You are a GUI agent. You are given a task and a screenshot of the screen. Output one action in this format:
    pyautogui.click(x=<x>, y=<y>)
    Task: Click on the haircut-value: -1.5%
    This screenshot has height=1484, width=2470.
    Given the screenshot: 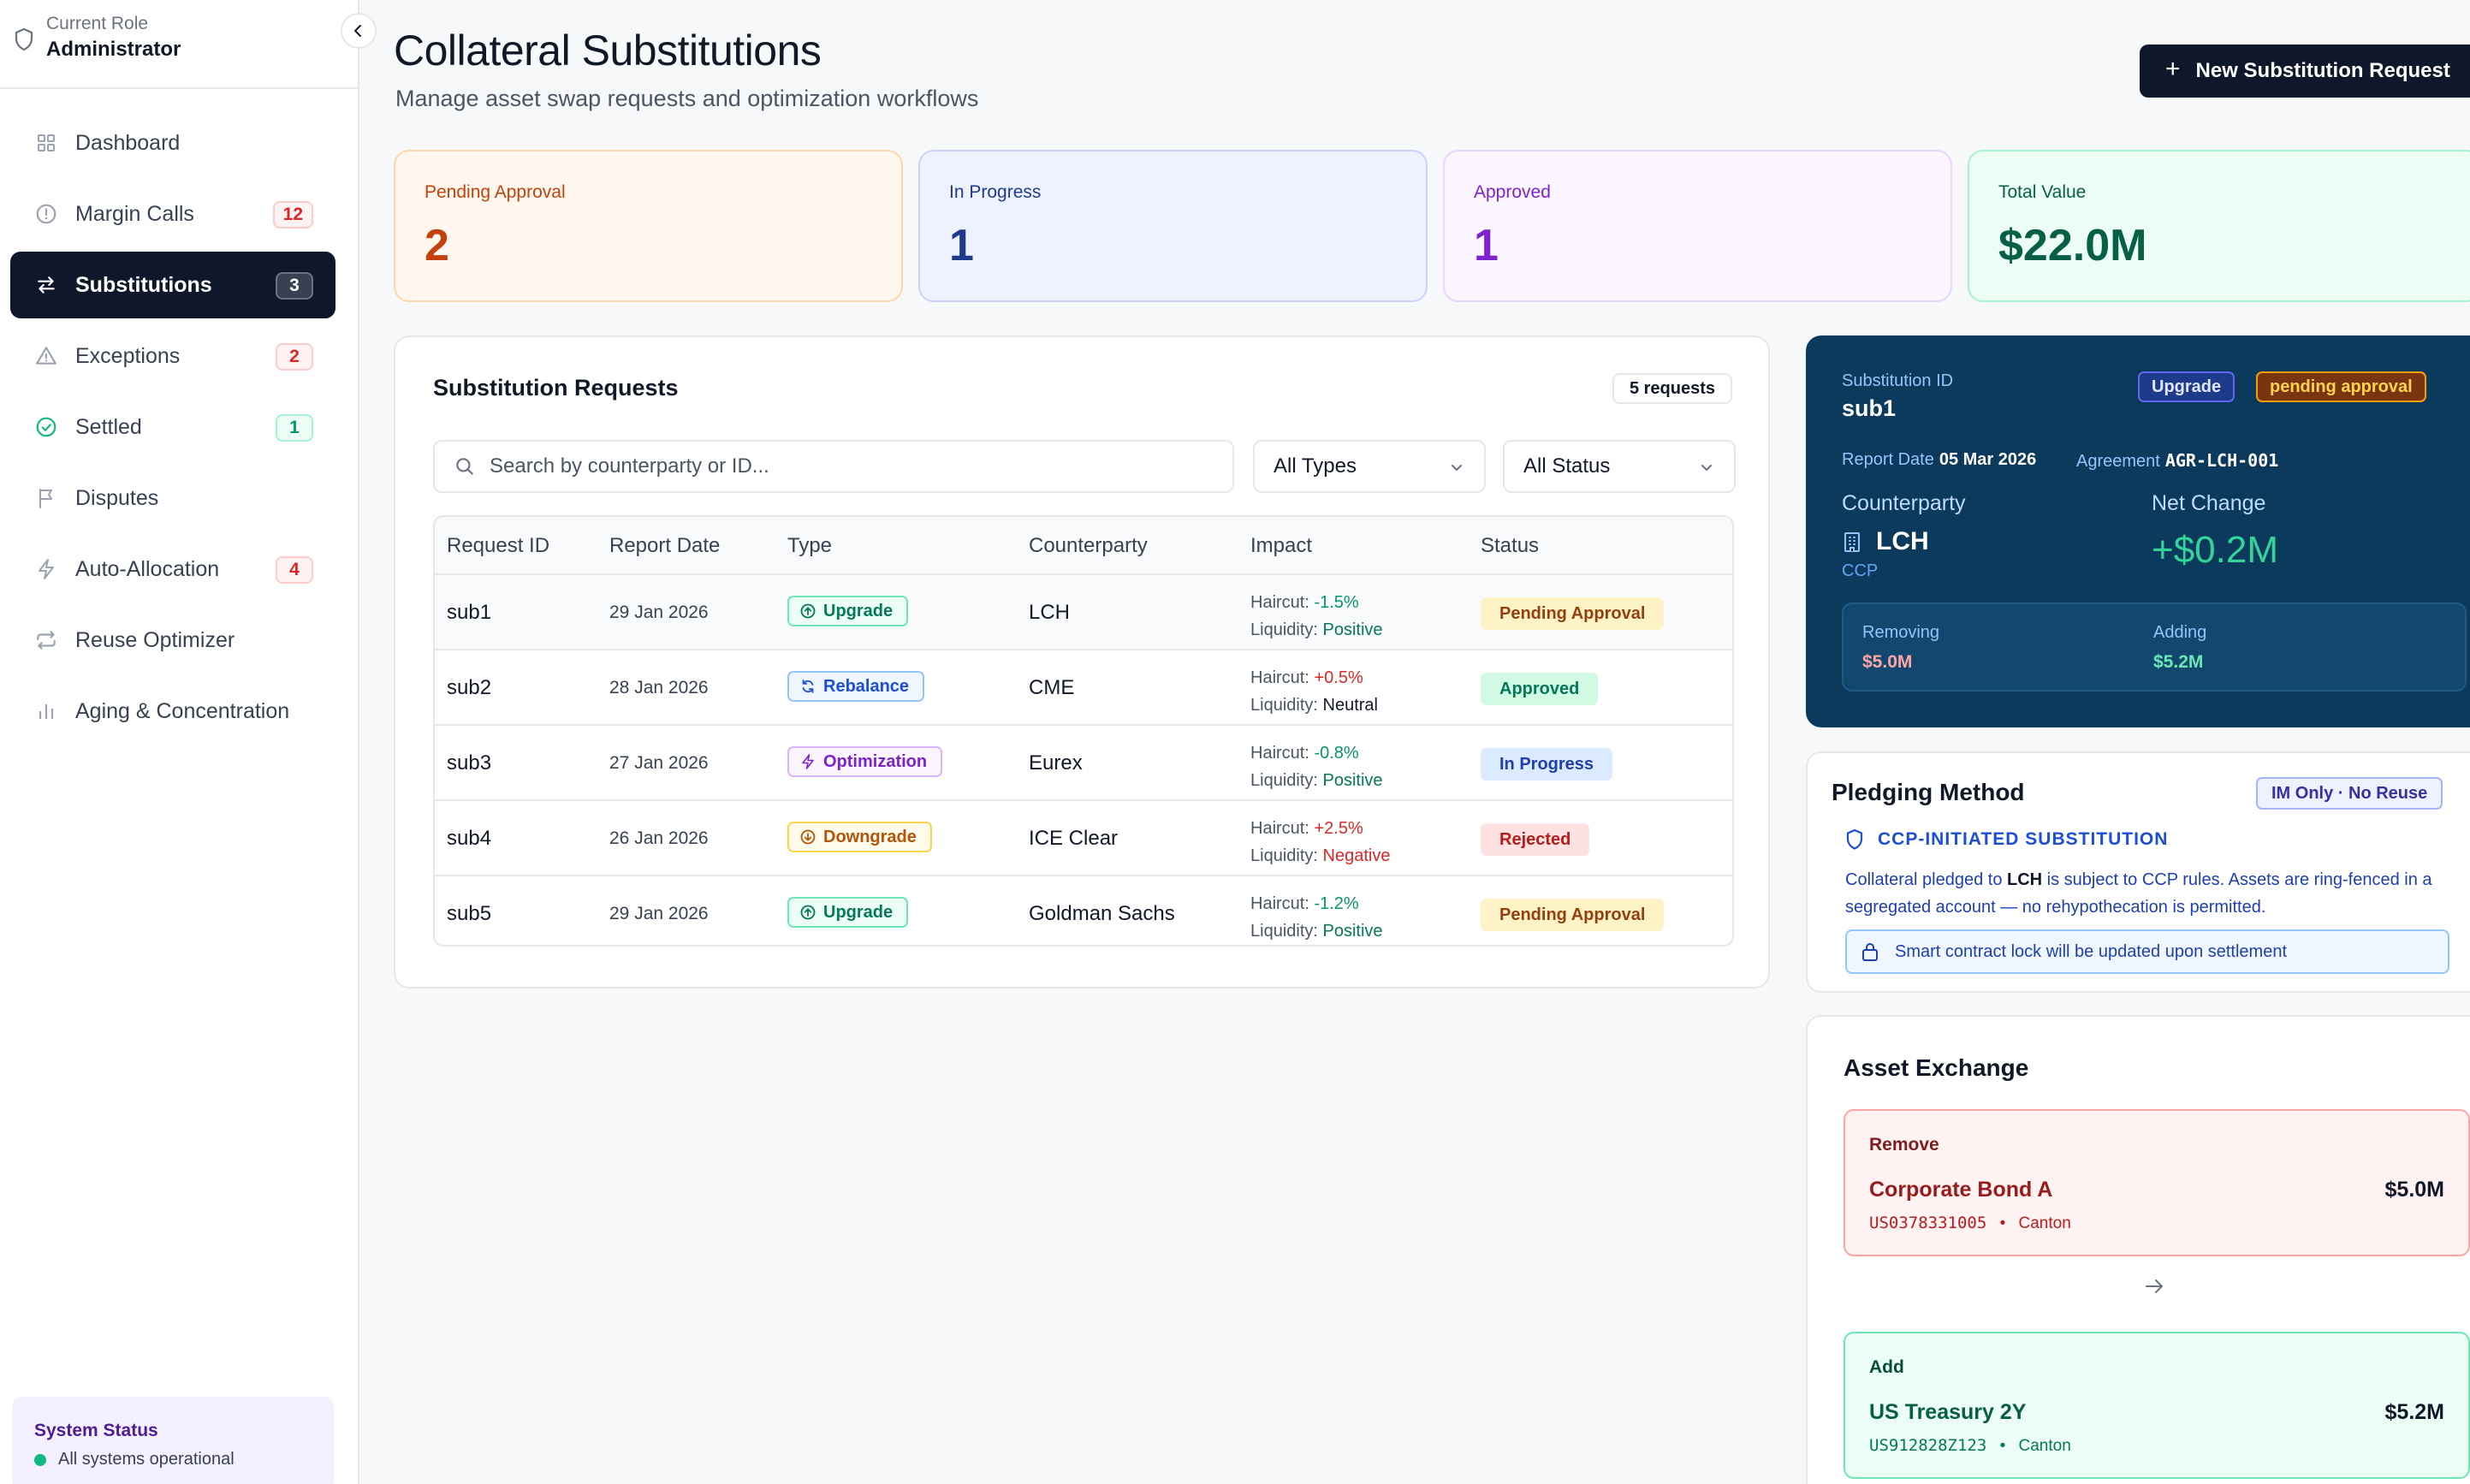 What is the action you would take?
    pyautogui.click(x=1337, y=602)
    